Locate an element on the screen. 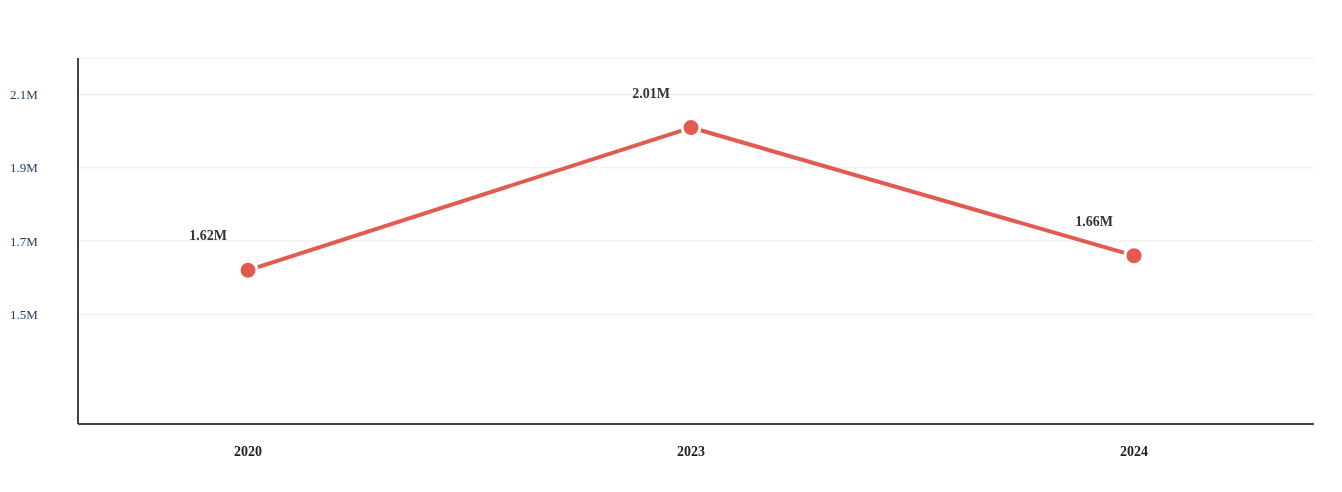 Image resolution: width=1342 pixels, height=492 pixels. x-tick-label: 2023 is located at coordinates (691, 451).